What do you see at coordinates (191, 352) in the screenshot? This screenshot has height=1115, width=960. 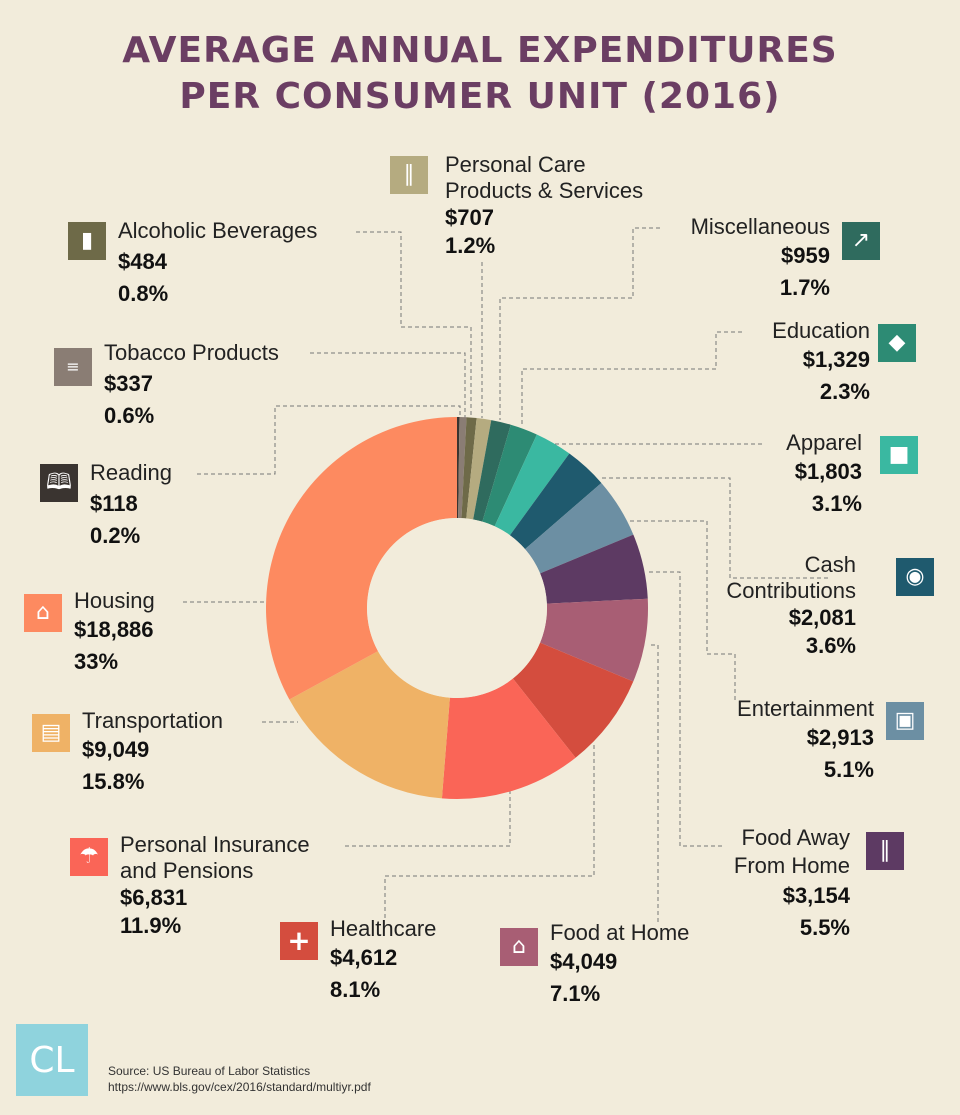 I see `legend-tobacco-label: Tobacco Products` at bounding box center [191, 352].